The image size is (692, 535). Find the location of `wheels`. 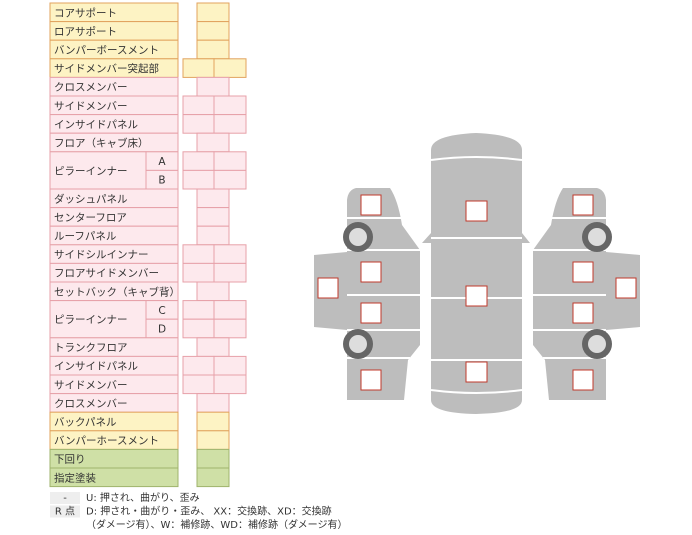

wheels is located at coordinates (477, 290).